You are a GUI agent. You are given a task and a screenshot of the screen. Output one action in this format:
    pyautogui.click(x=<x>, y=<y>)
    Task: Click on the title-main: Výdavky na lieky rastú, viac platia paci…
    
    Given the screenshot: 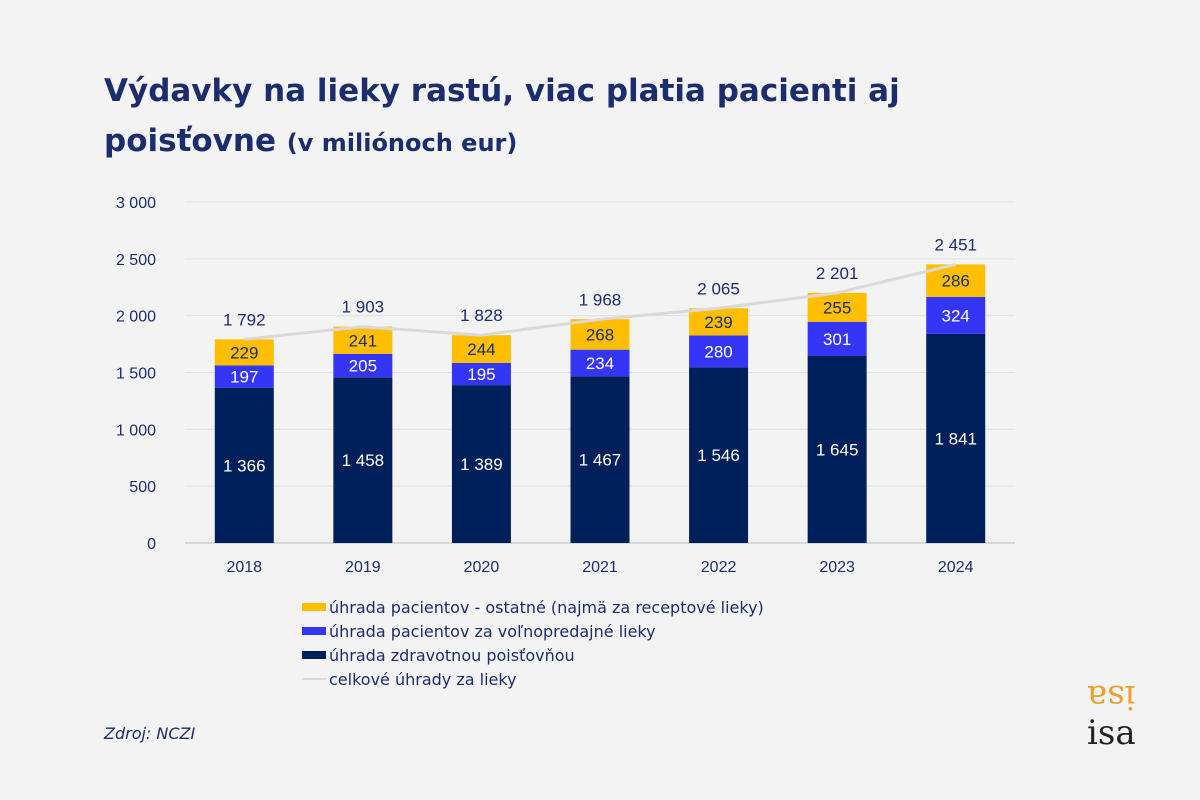 What is the action you would take?
    pyautogui.click(x=502, y=116)
    